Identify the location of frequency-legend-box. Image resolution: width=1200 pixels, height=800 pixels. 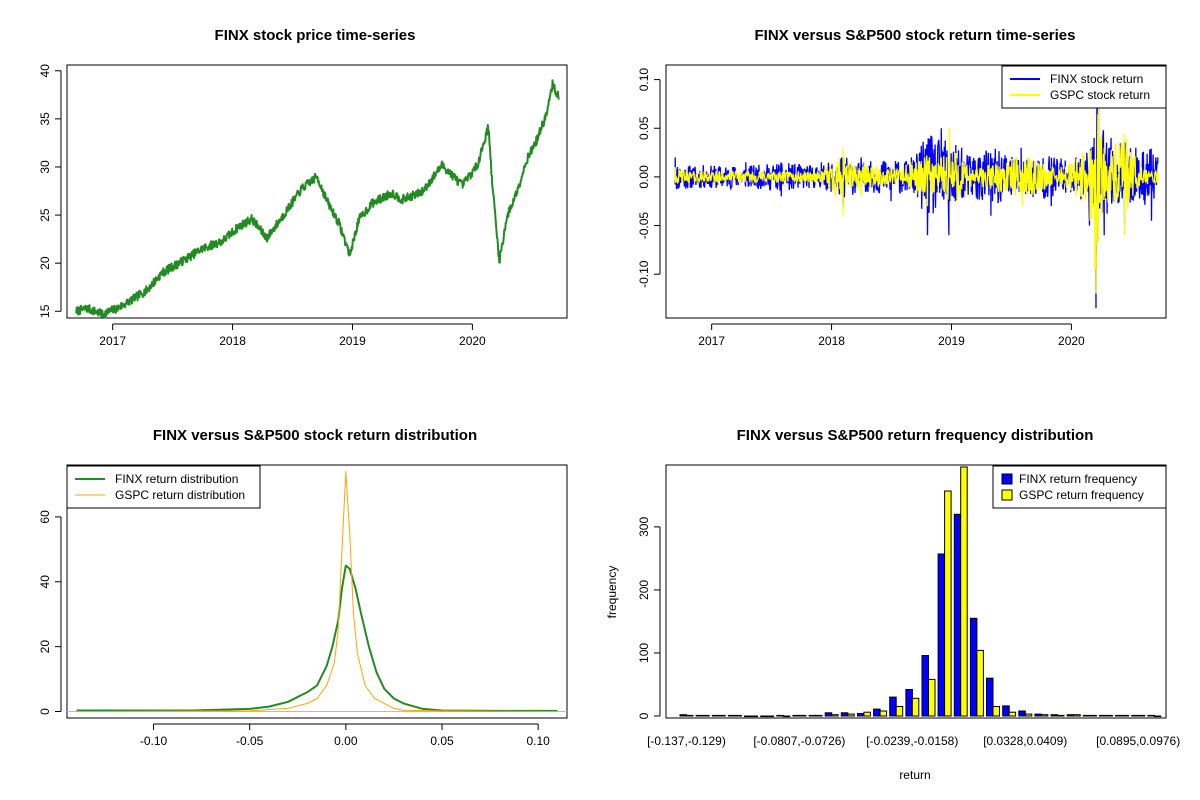
(1079, 487).